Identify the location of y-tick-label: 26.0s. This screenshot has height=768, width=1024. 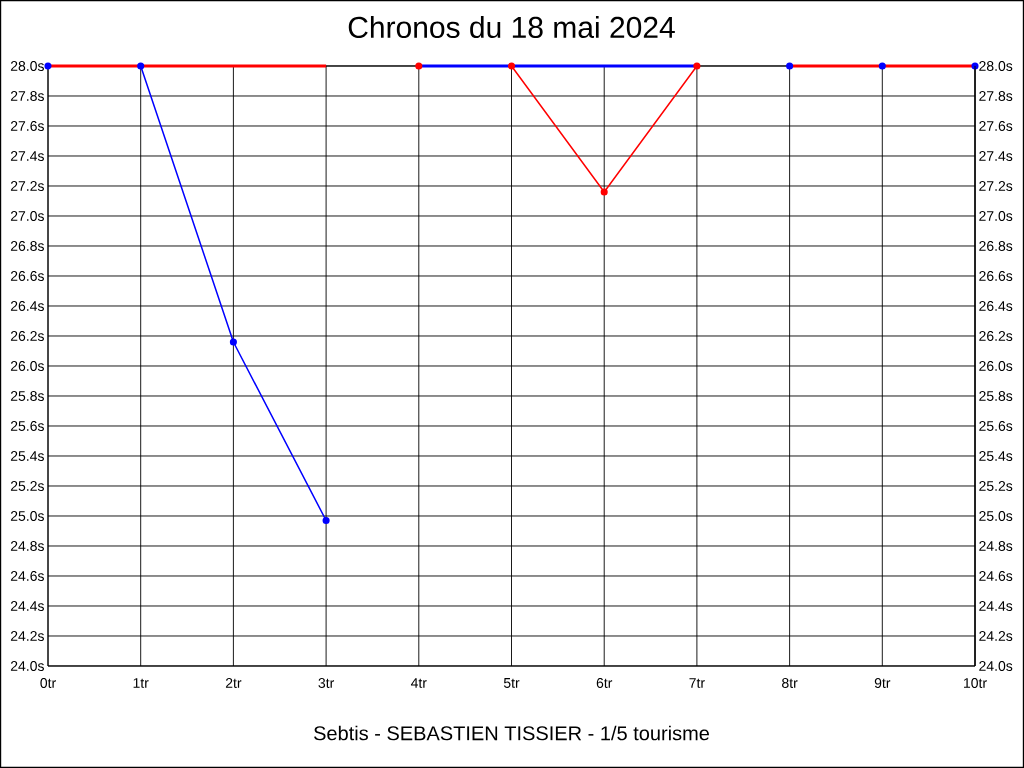
(27, 366).